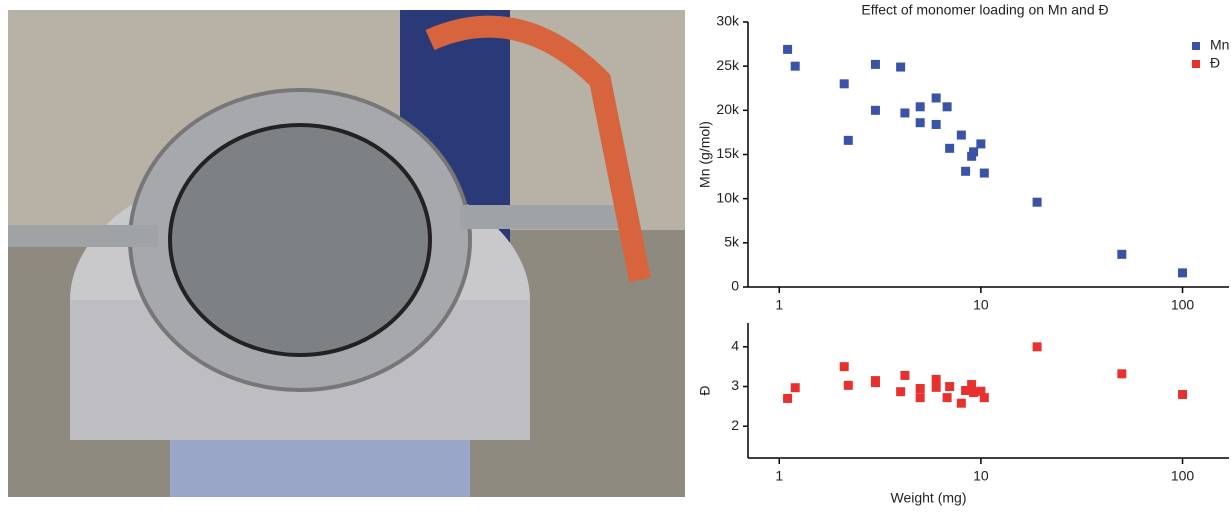  What do you see at coordinates (929, 498) in the screenshot?
I see `x-axis-label: Weight (mg)` at bounding box center [929, 498].